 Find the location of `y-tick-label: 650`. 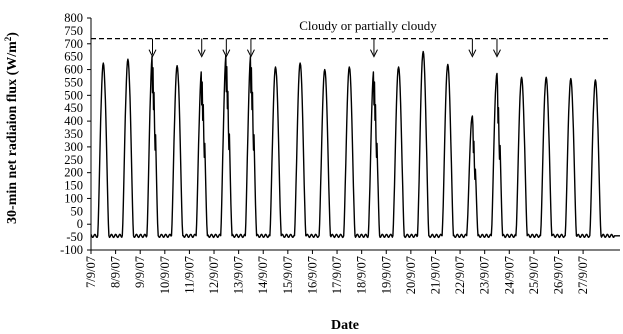

y-tick-label: 650 is located at coordinates (73, 57).